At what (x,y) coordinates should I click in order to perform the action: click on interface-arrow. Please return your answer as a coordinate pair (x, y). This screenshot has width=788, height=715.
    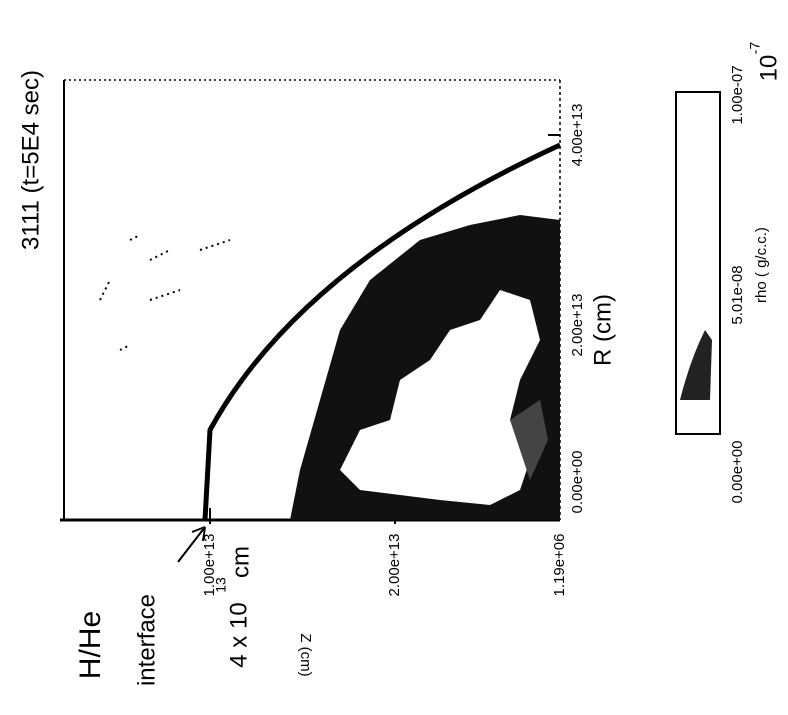
    Looking at the image, I should click on (191, 544).